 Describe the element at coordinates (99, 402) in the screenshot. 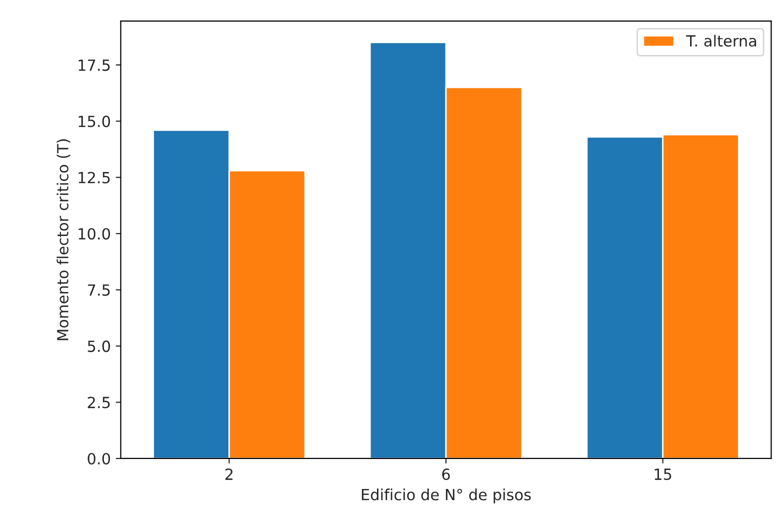

I see `y-tick-label: 2.5` at that location.